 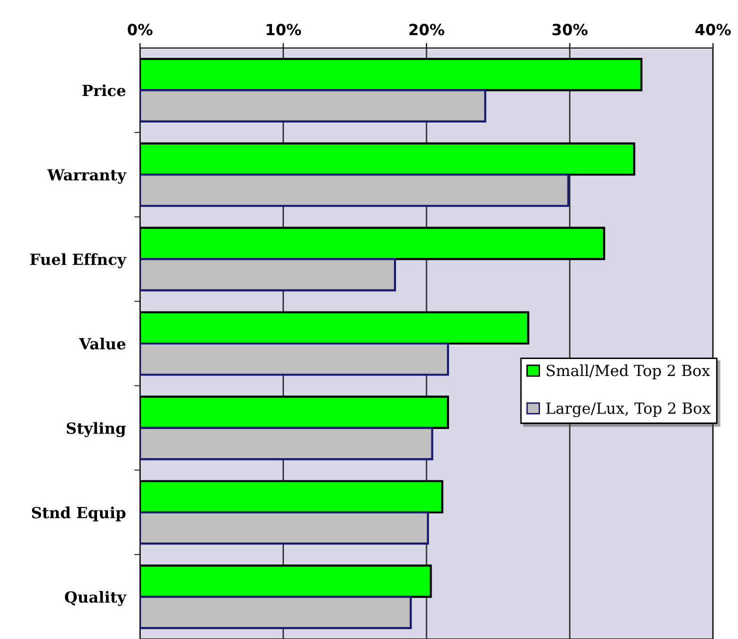 What do you see at coordinates (140, 30) in the screenshot?
I see `x-tick-label: 0%` at bounding box center [140, 30].